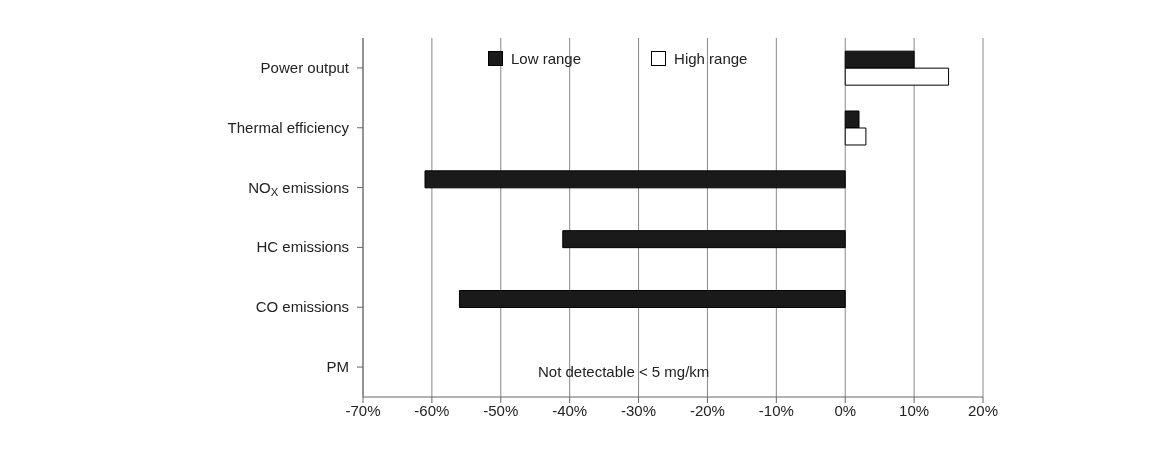 This screenshot has height=457, width=1173. What do you see at coordinates (288, 127) in the screenshot?
I see `y-tick-label: Thermal efficiency` at bounding box center [288, 127].